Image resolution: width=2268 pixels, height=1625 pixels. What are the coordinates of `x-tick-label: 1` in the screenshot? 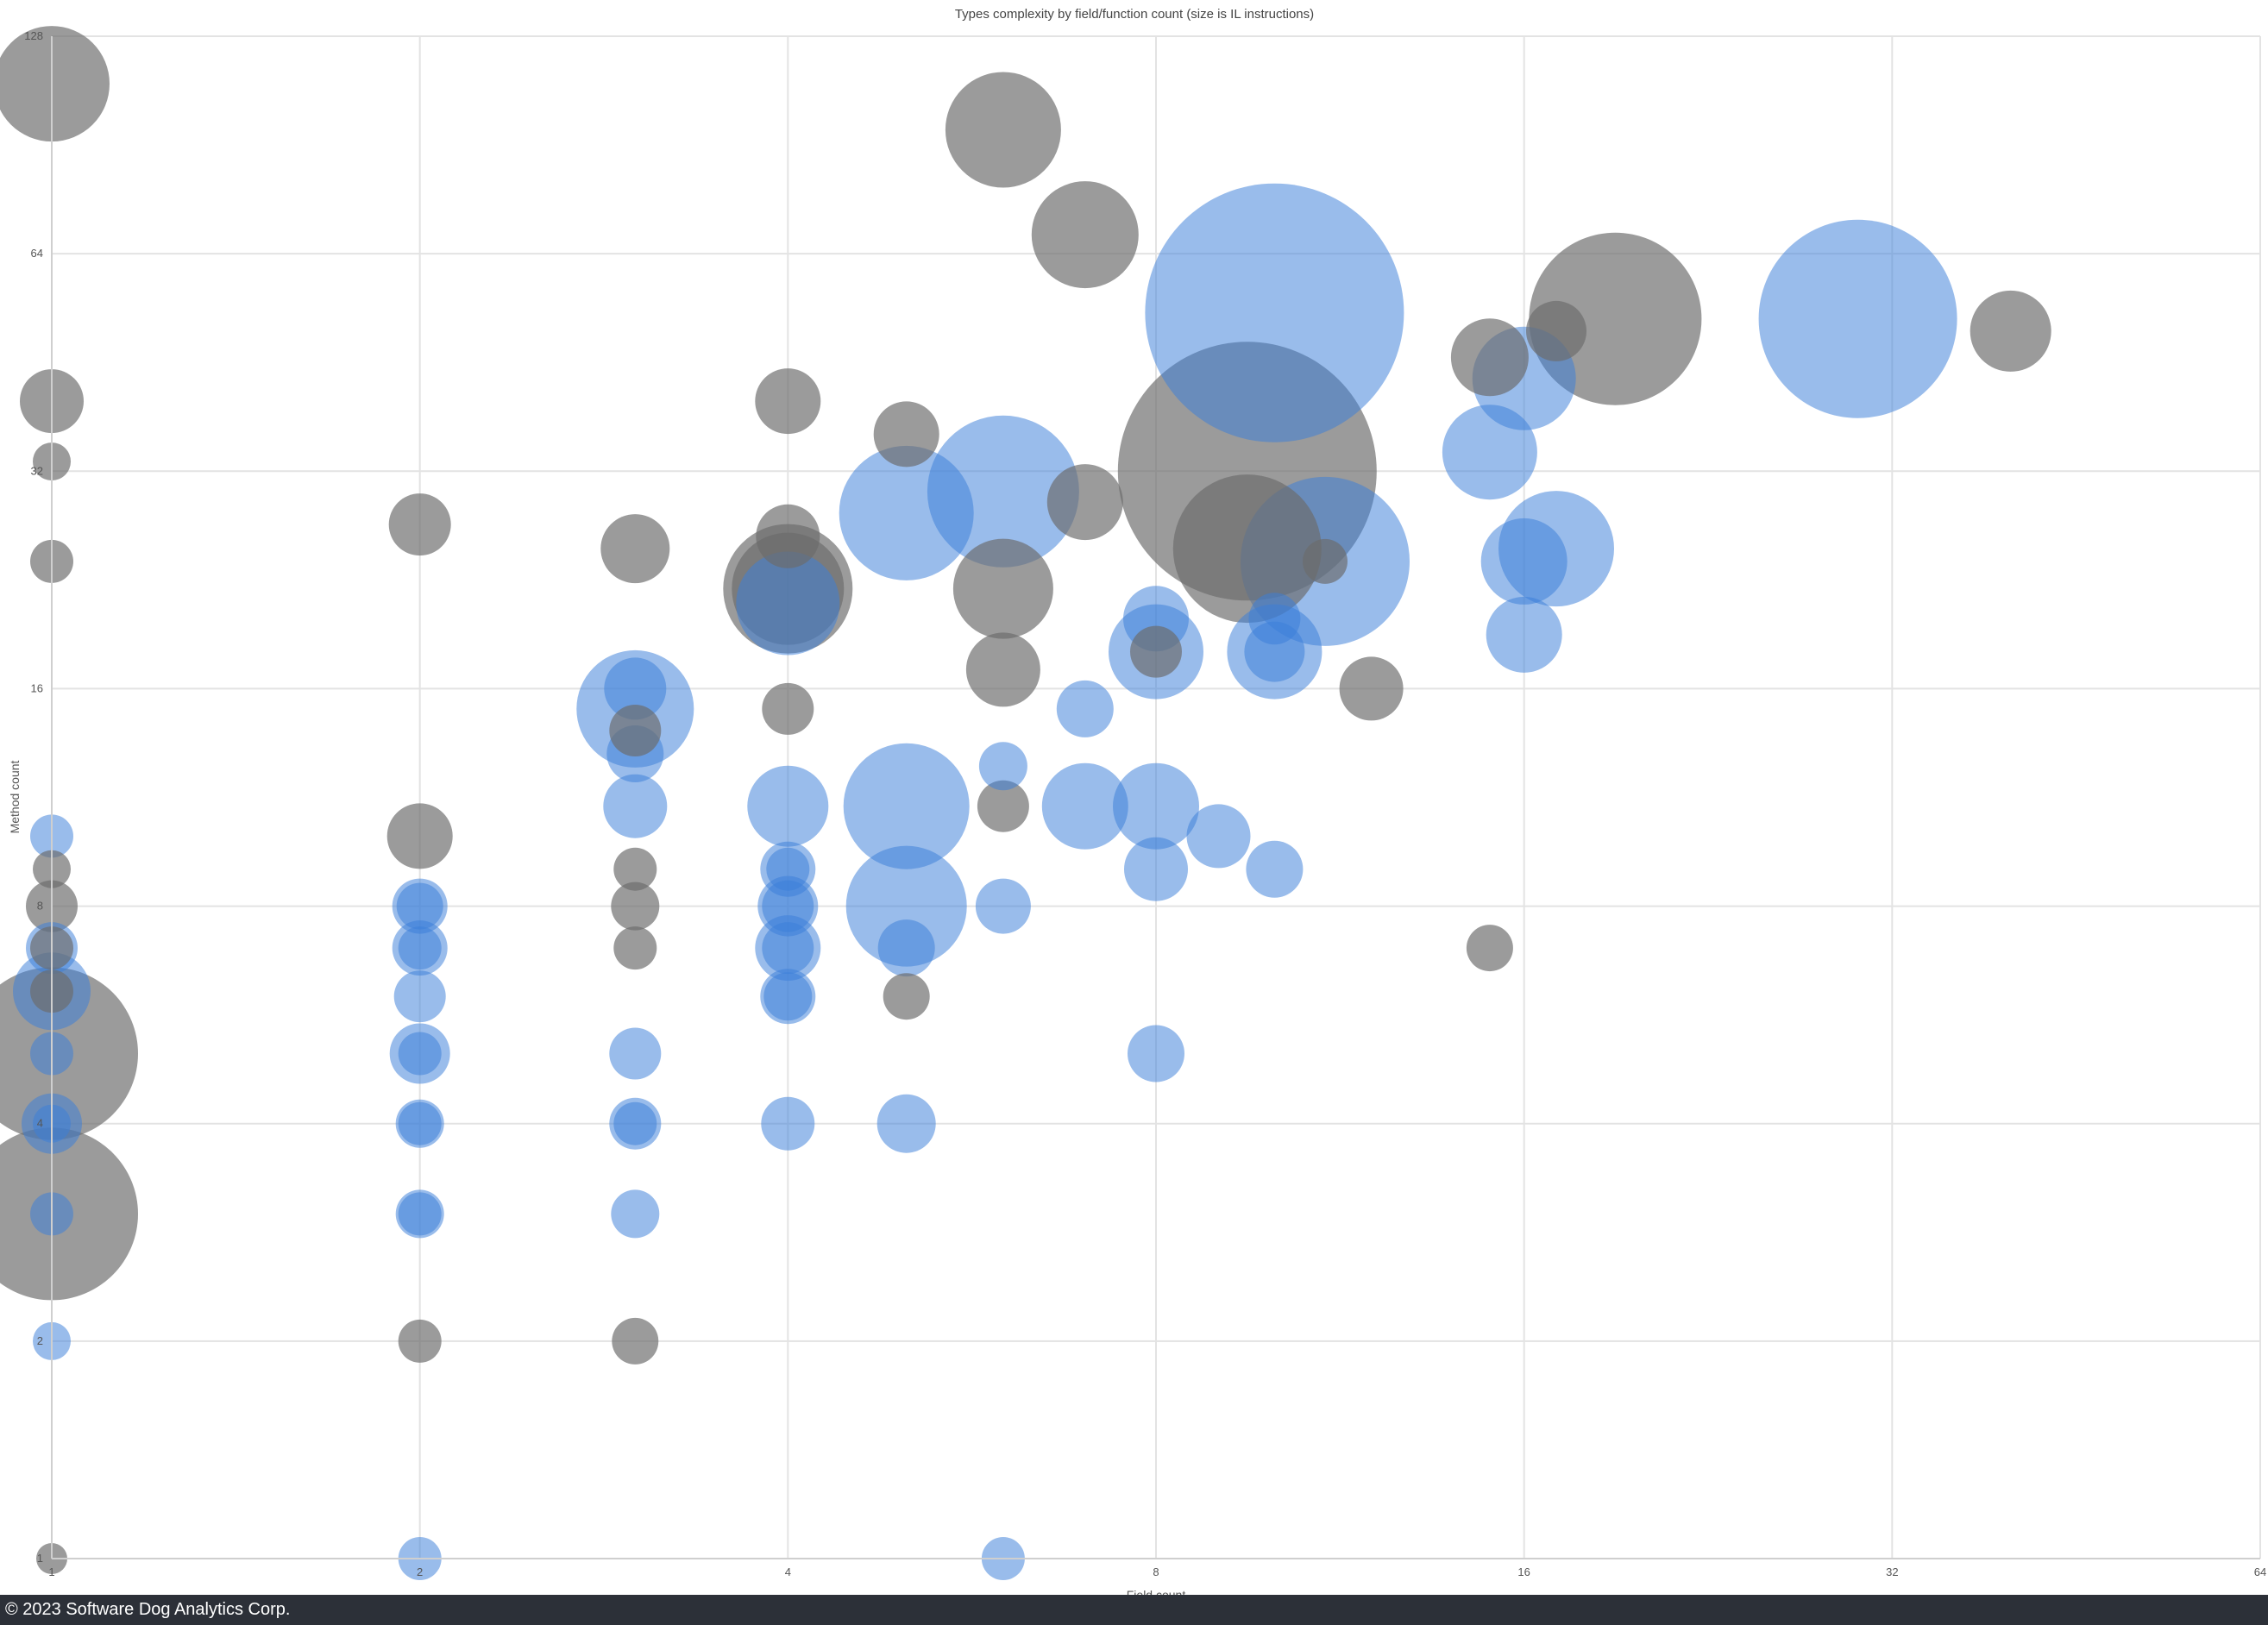 It's located at (51, 1572).